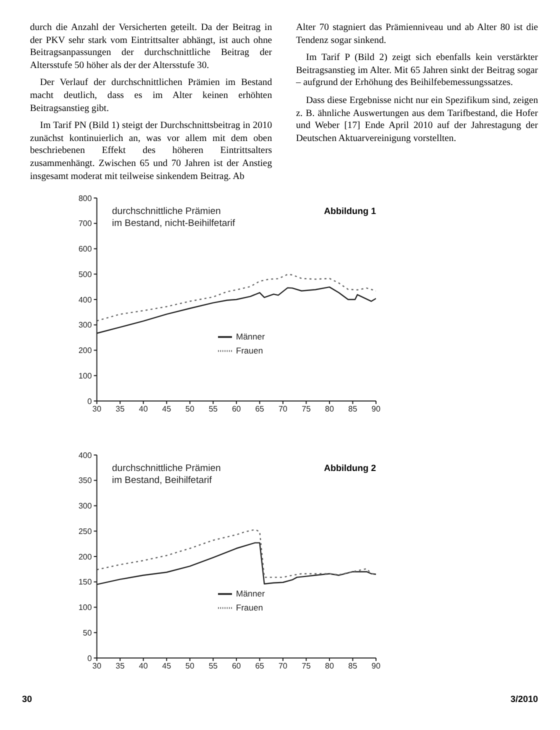 This screenshot has height=730, width=560. I want to click on text: durch die Anzahl der Versicherten geteilt. Da der Beitrag in der PKV sehr stark vom Eintrittsalter abhängt, ist auch ohne Beitragsanpassungen der durchschnittliche Beitrag der Altersstufe 50 höher als der der Altersstufe 30., so click(151, 47).